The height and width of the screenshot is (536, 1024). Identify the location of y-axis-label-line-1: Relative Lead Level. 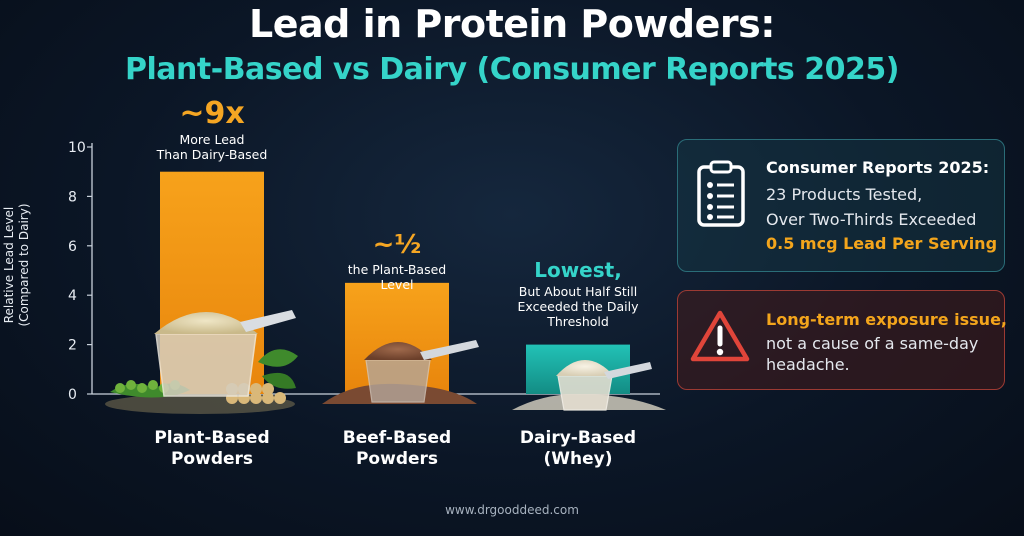
(9, 265).